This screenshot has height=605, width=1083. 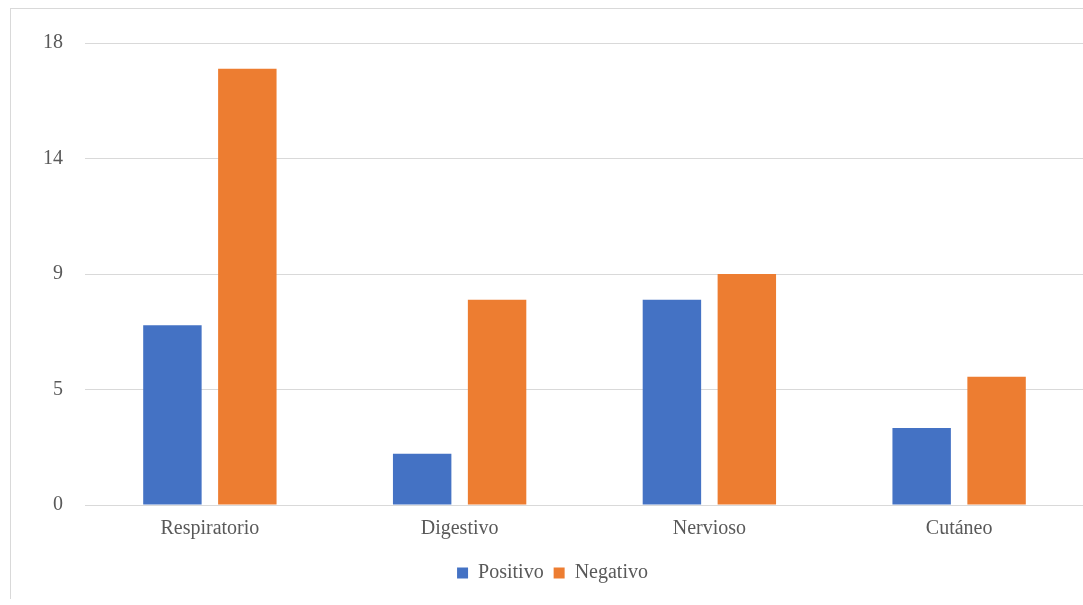 What do you see at coordinates (959, 527) in the screenshot?
I see `x-tick-label: Cutáneo` at bounding box center [959, 527].